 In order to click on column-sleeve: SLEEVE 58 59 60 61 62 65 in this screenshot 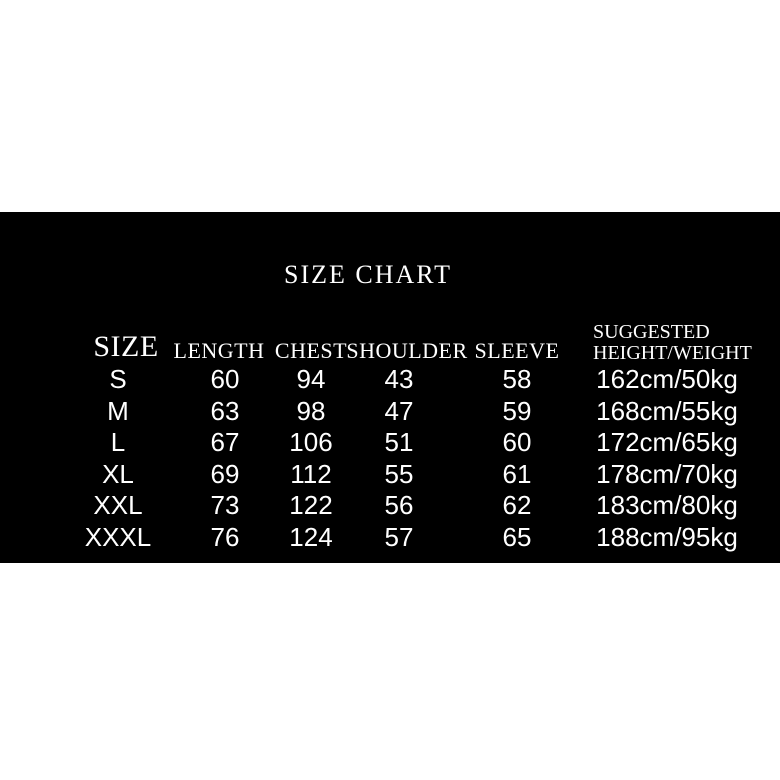, I will do `click(517, 432)`.